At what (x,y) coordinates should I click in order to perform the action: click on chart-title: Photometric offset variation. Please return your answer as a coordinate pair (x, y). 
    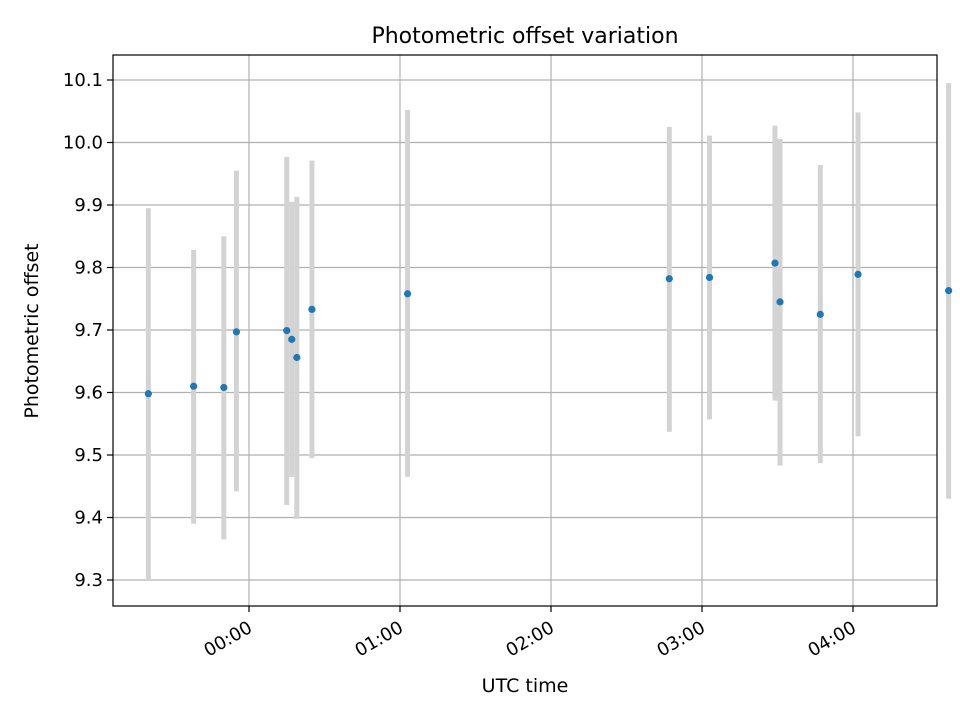
    Looking at the image, I should click on (524, 36).